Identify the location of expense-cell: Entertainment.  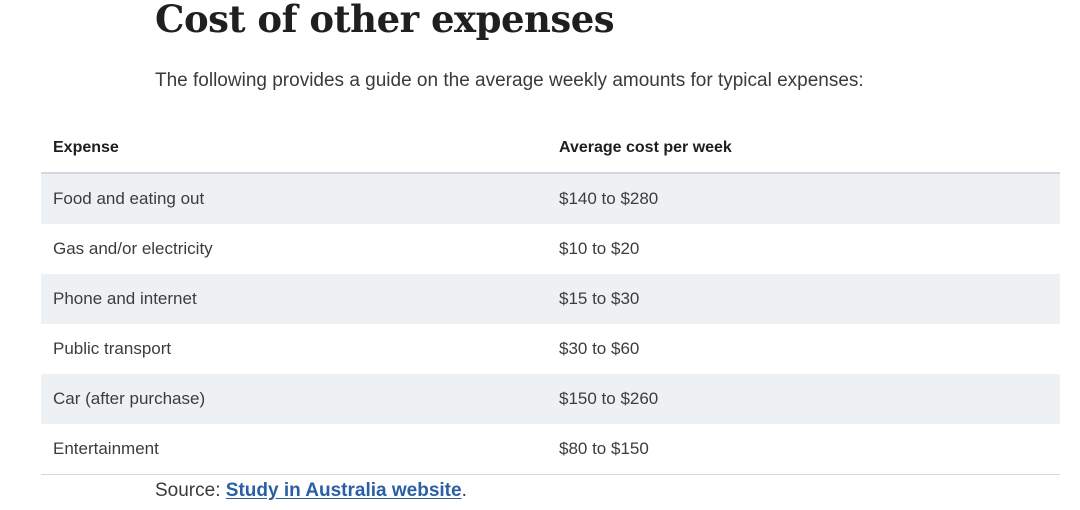
(294, 449).